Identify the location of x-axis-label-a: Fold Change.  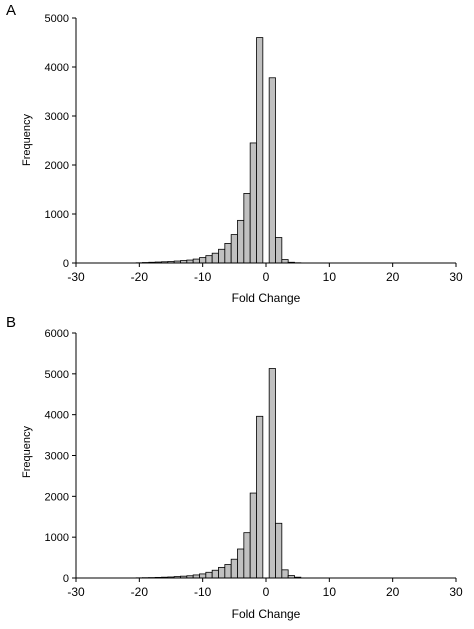
(266, 298).